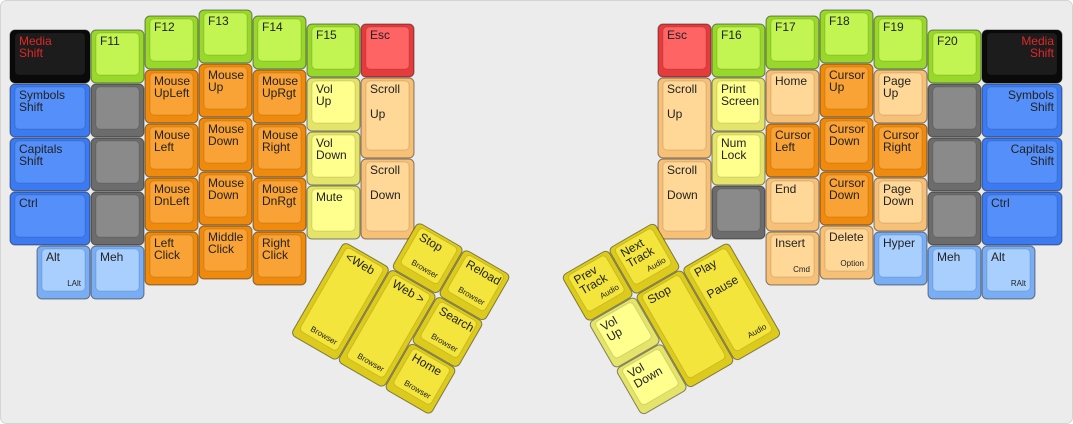 This screenshot has width=1073, height=424. I want to click on key-label: Click, so click(221, 249).